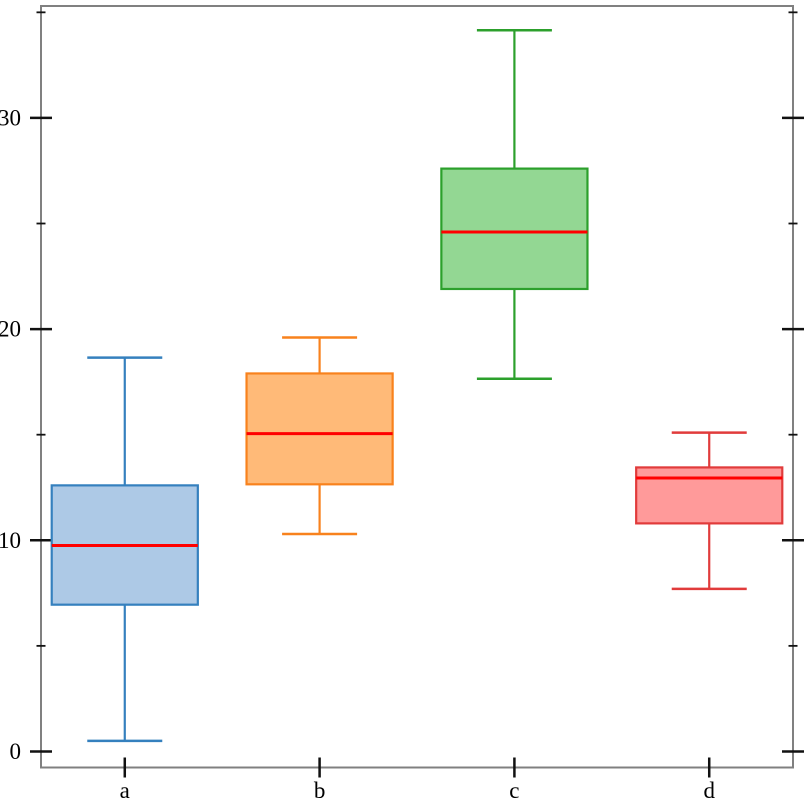 This screenshot has height=812, width=812. Describe the element at coordinates (10, 329) in the screenshot. I see `y-axis-tick-label: 20` at that location.